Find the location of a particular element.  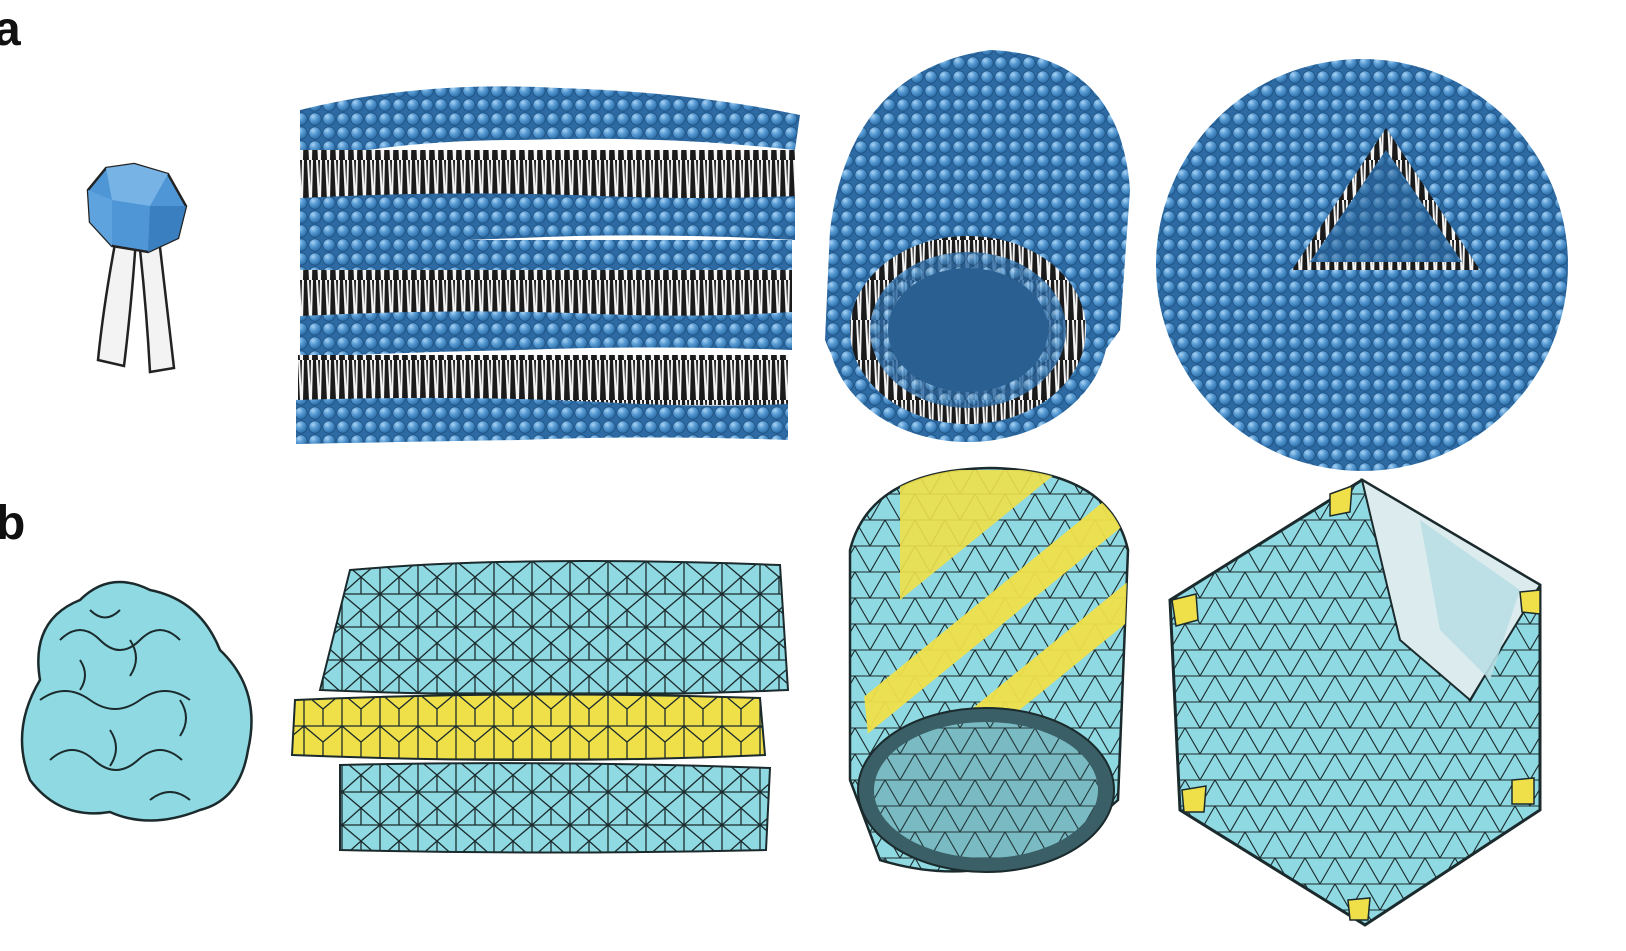

lipid-tube-icon is located at coordinates (977, 246).